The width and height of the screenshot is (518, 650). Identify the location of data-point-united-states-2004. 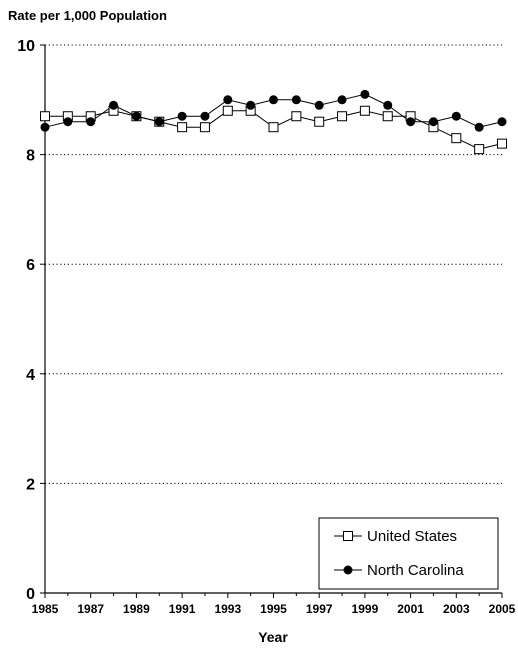
(479, 149).